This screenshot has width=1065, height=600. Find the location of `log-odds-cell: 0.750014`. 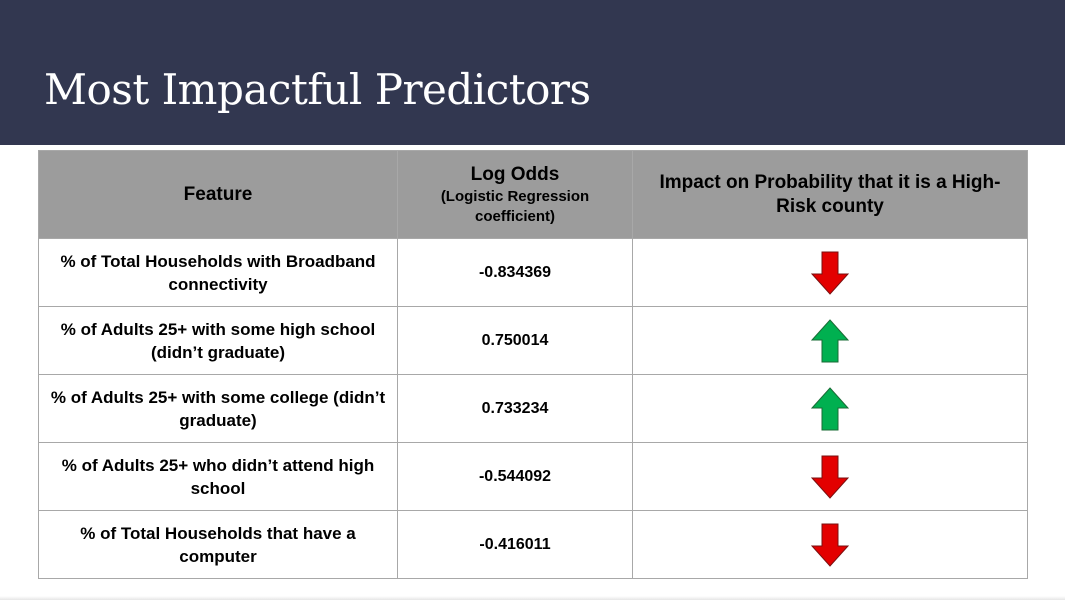

log-odds-cell: 0.750014 is located at coordinates (515, 340).